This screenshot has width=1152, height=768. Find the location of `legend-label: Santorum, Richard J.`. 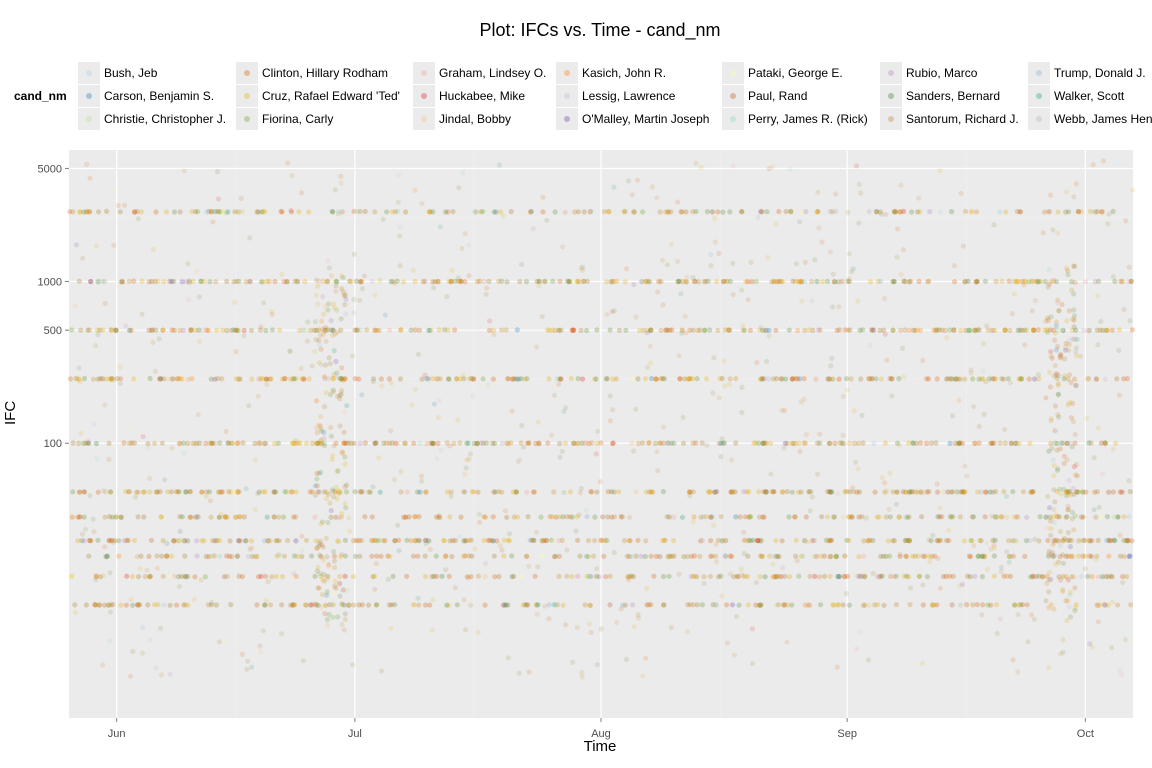

legend-label: Santorum, Richard J. is located at coordinates (962, 119).